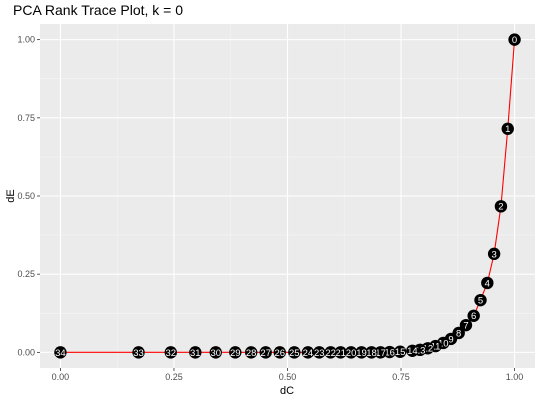  I want to click on data-point-label: 32, so click(170, 353).